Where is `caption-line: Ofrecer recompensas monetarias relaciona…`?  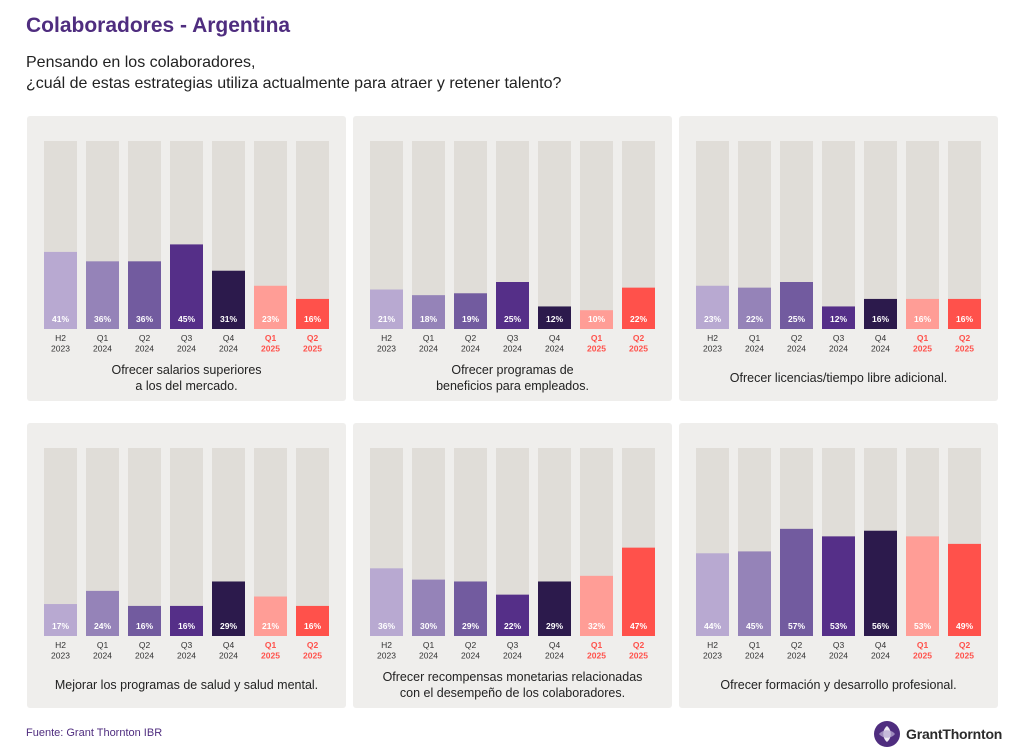 caption-line: Ofrecer recompensas monetarias relaciona… is located at coordinates (512, 677).